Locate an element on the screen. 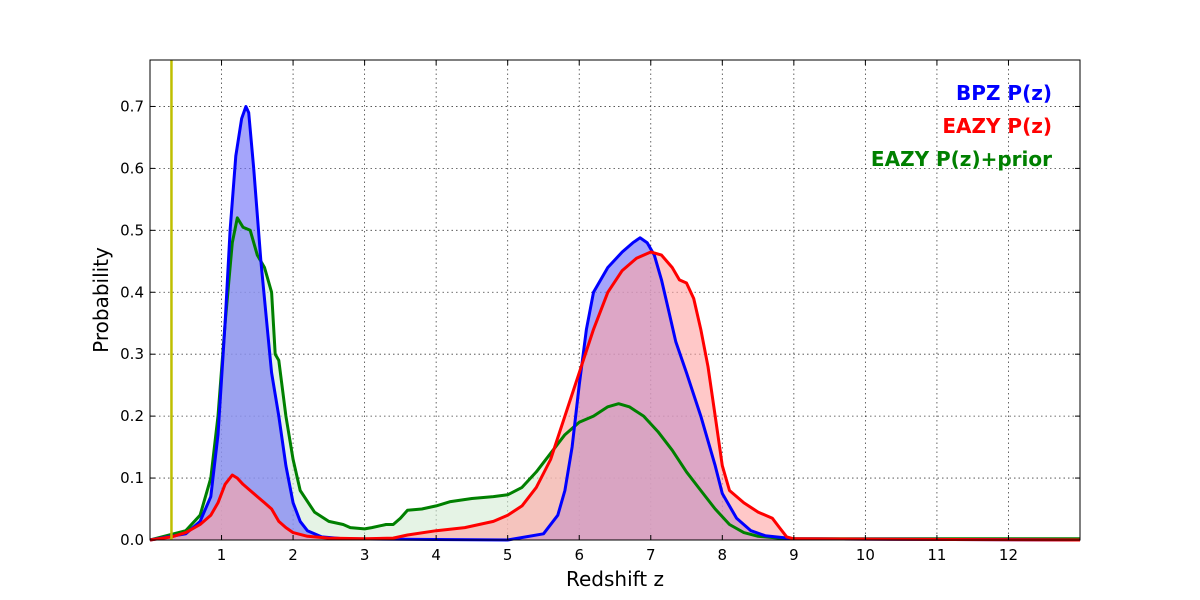  x-tick-label: 3 is located at coordinates (365, 555).